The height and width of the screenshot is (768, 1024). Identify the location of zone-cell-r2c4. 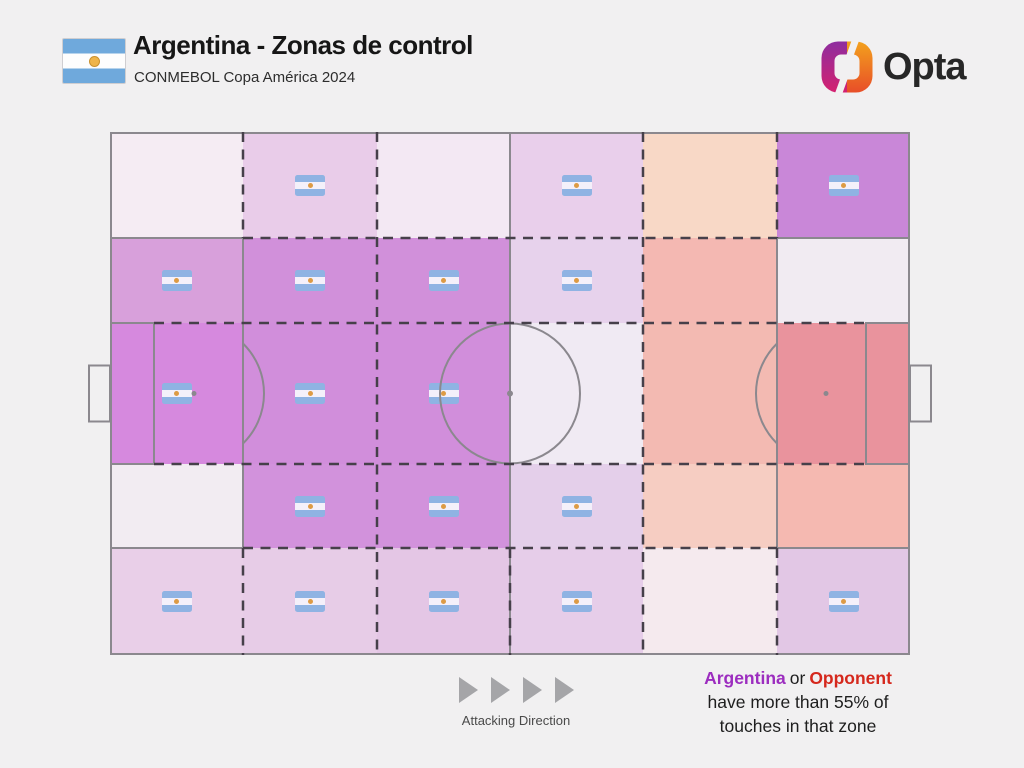
(576, 280).